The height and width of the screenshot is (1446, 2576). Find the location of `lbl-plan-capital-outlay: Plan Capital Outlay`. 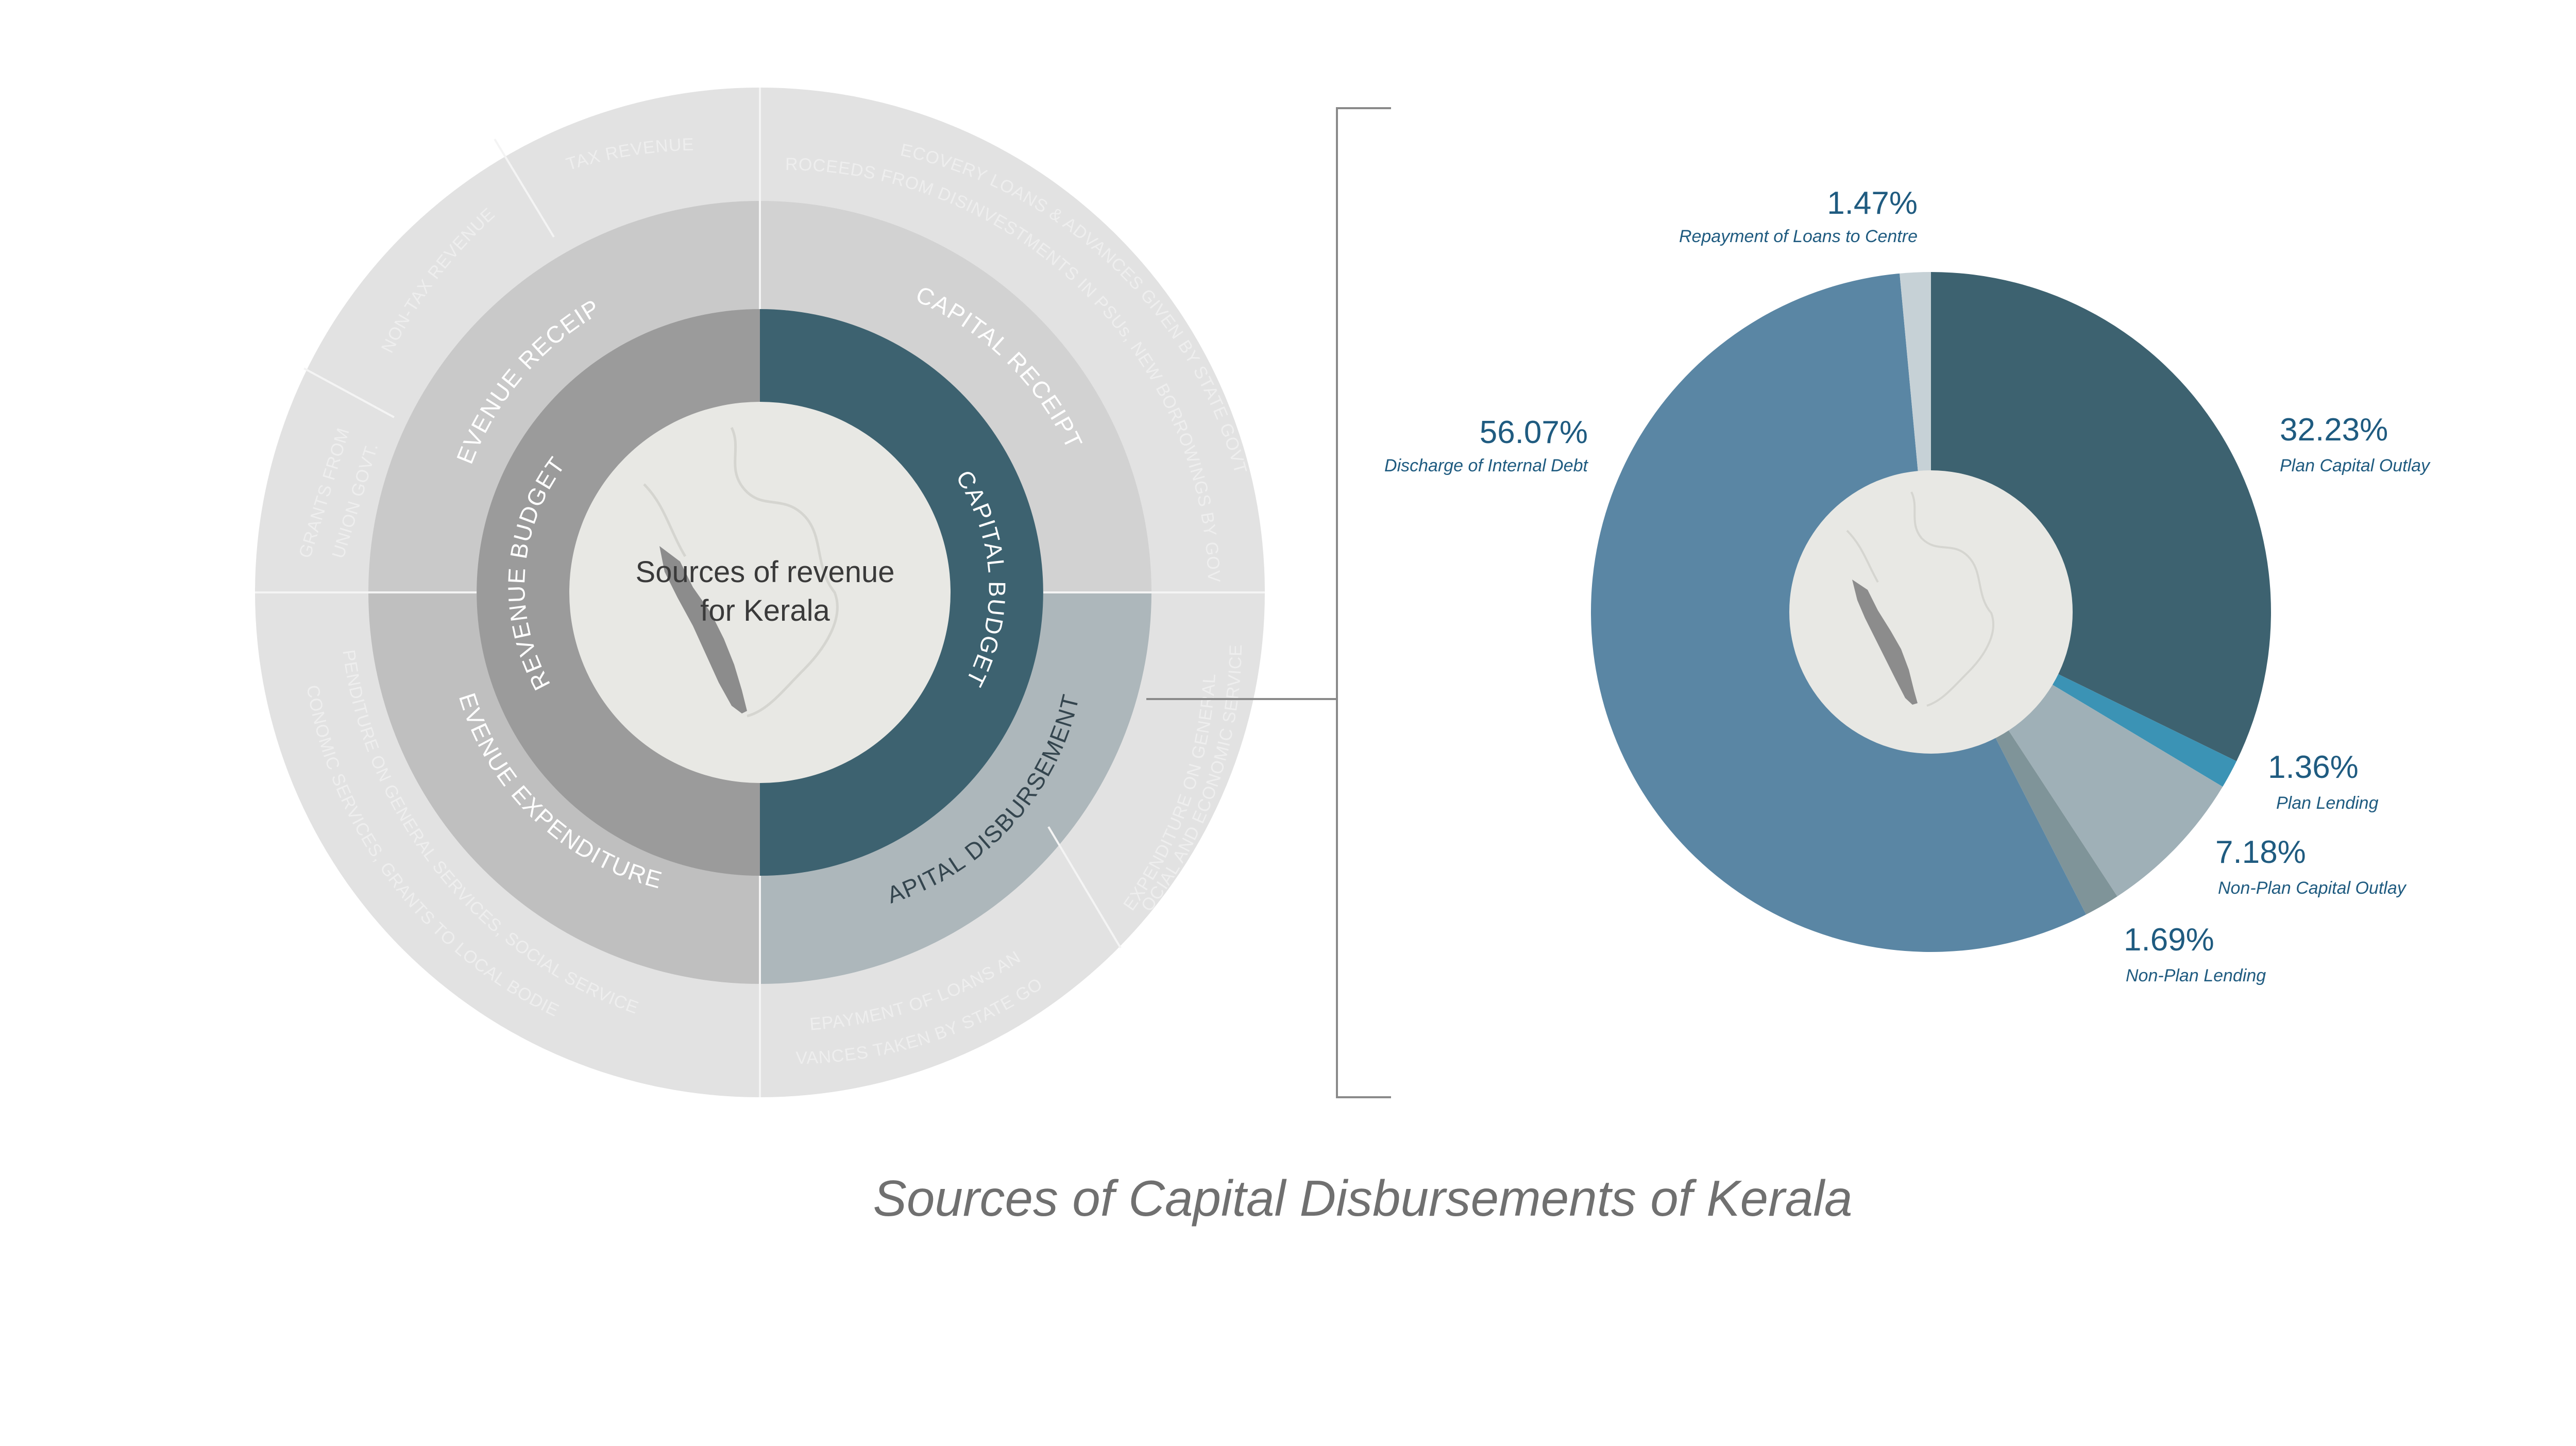

lbl-plan-capital-outlay: Plan Capital Outlay is located at coordinates (2356, 465).